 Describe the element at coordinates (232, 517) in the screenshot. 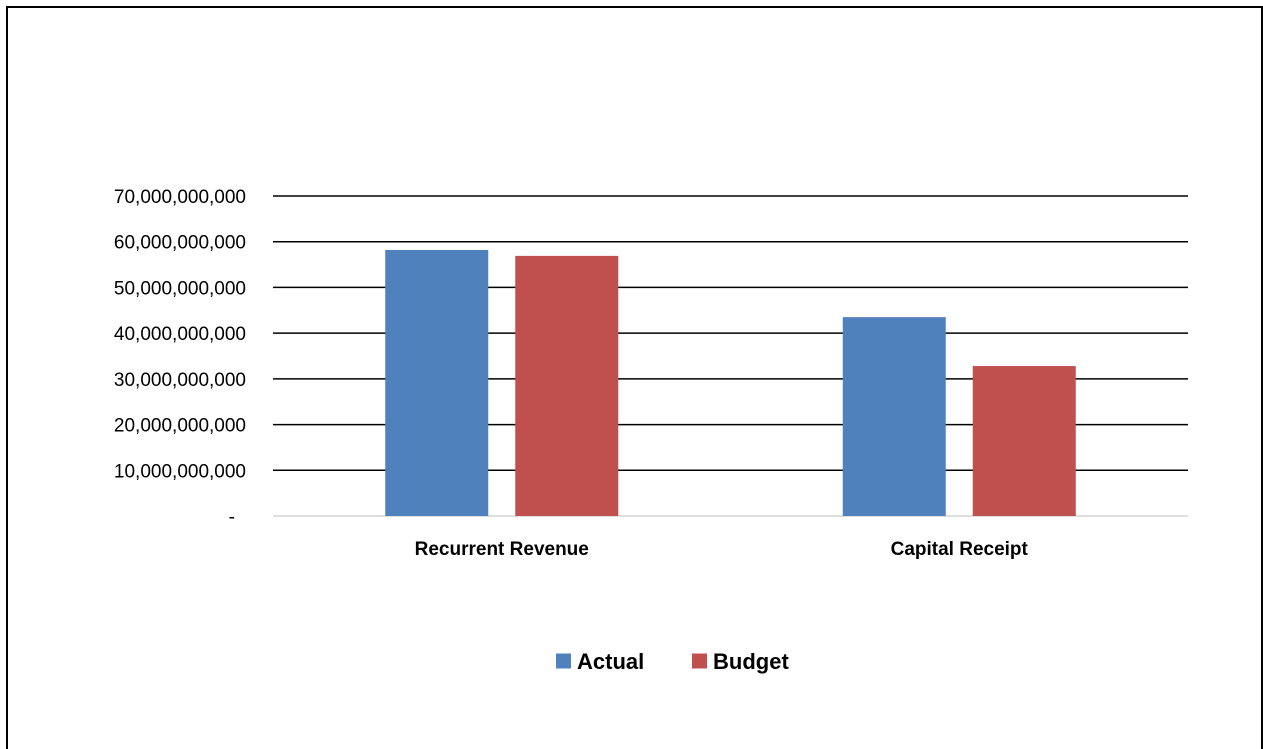

I see `y-tick-label: -` at that location.